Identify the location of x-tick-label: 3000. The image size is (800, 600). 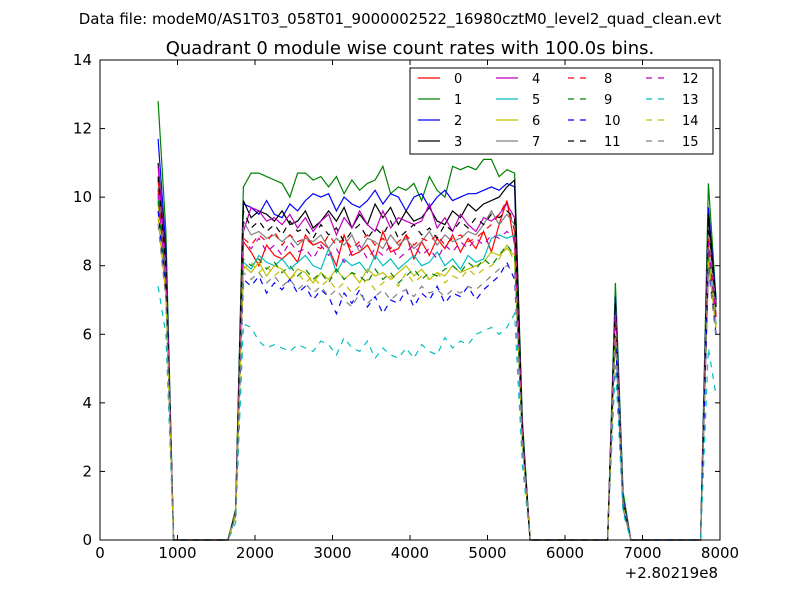
(332, 553).